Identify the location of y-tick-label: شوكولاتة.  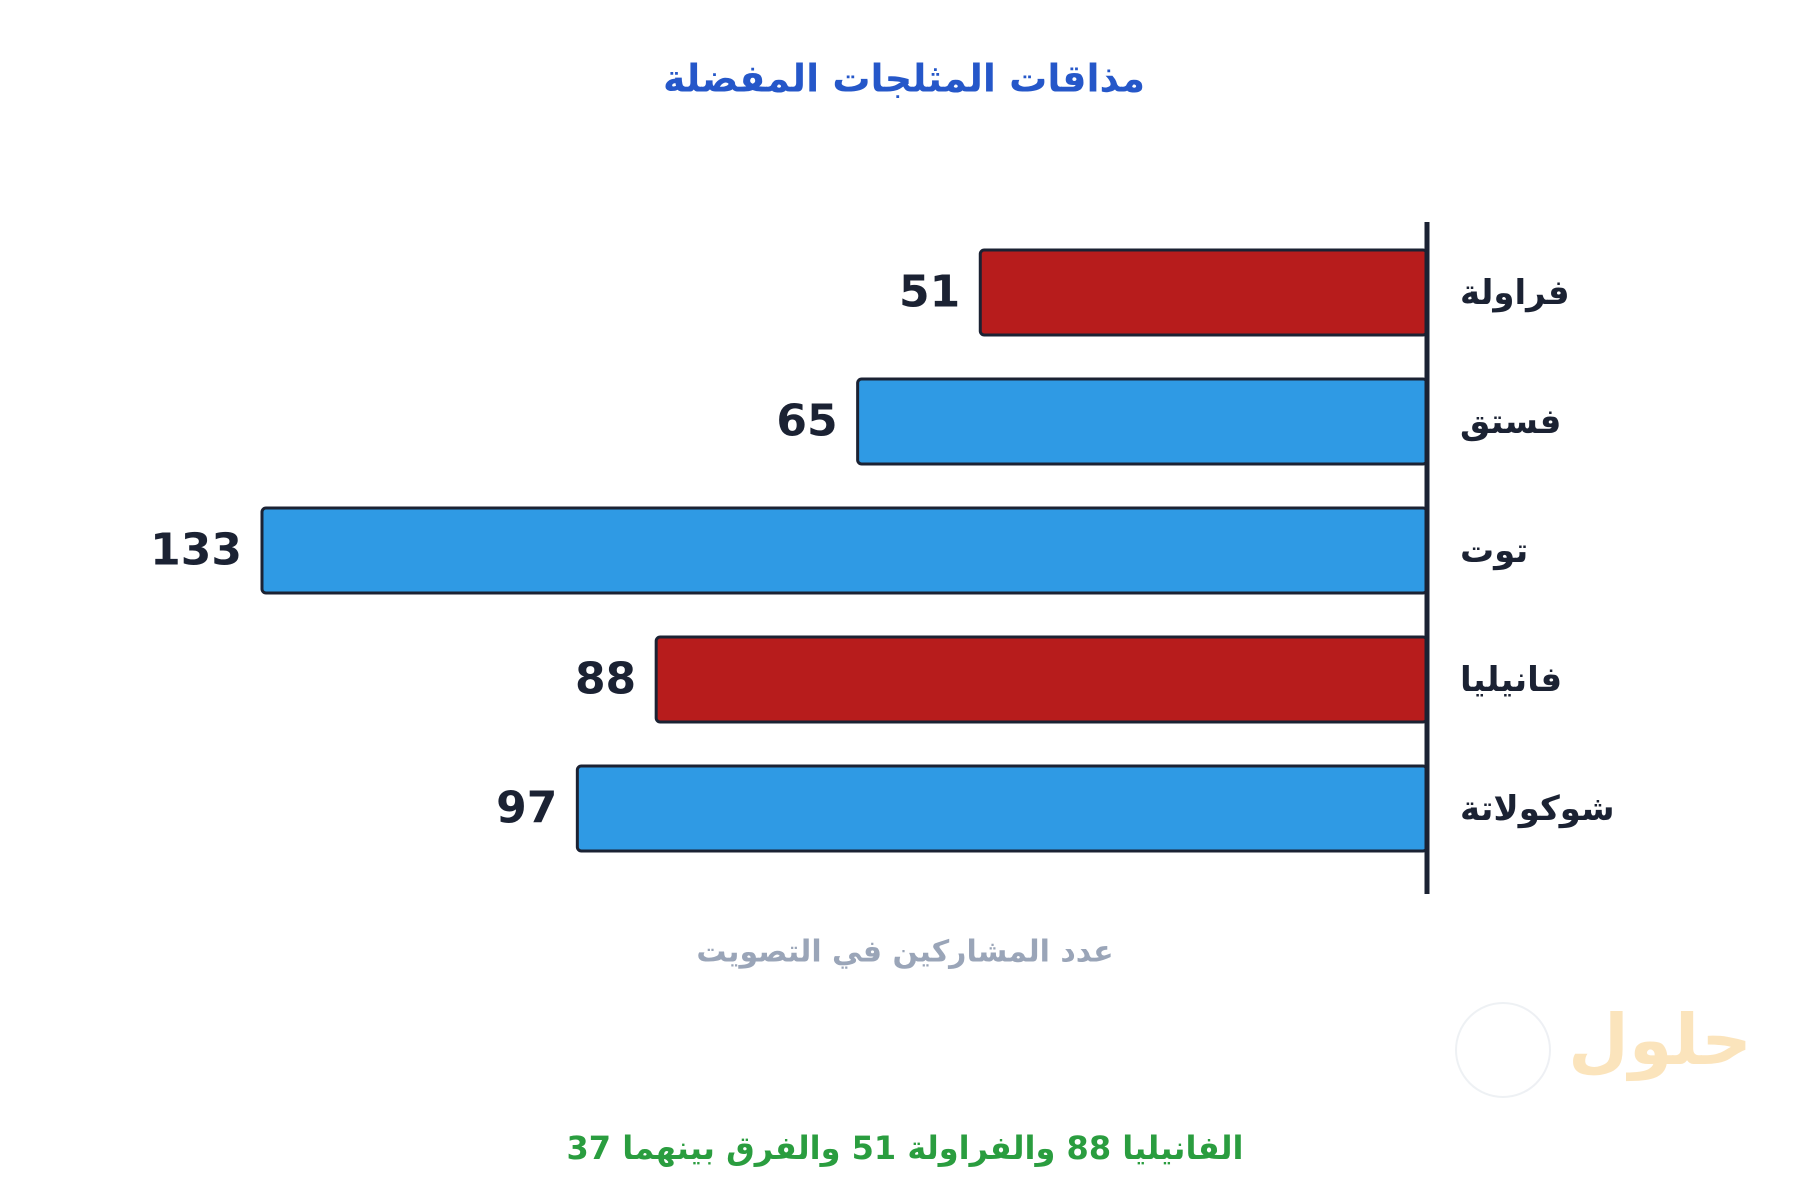
(1537, 809).